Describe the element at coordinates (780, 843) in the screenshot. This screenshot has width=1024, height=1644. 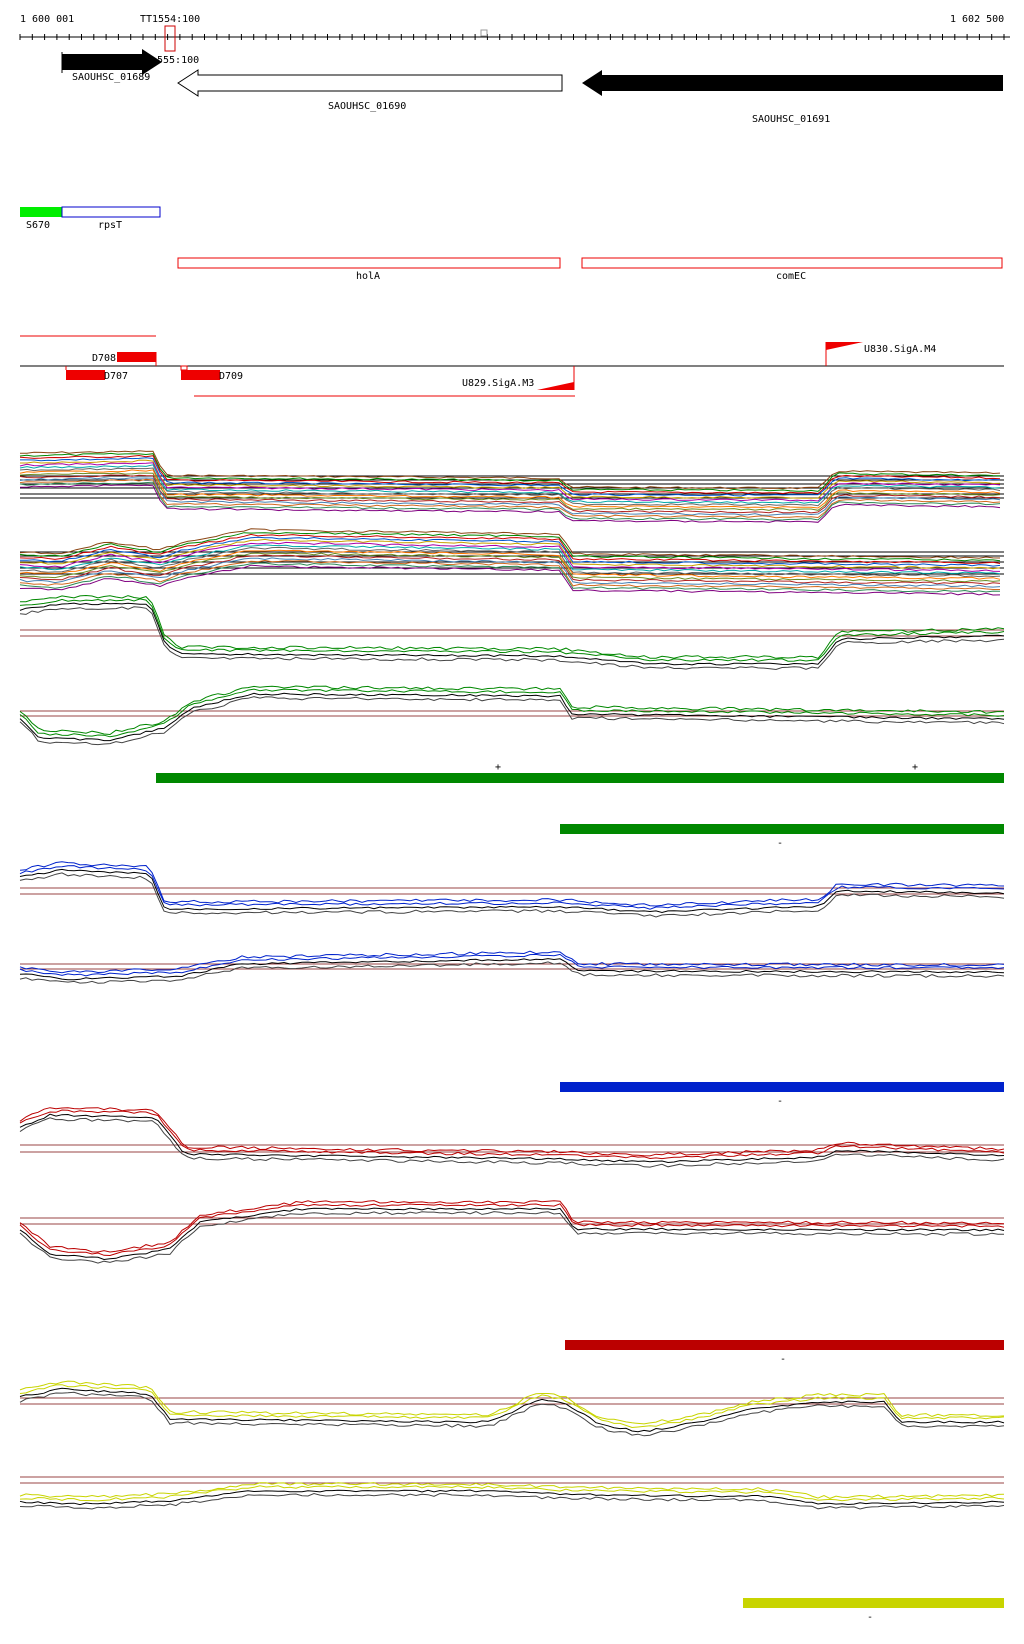
I see `green-minus-mark: -` at that location.